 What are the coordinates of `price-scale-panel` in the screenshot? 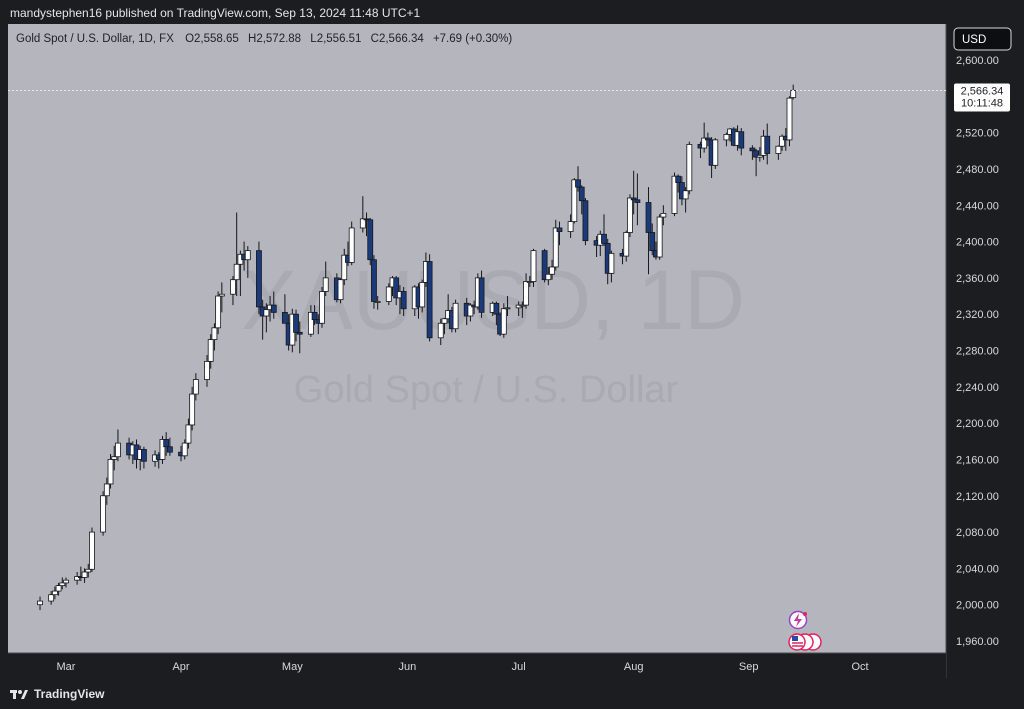 It's located at (981, 351).